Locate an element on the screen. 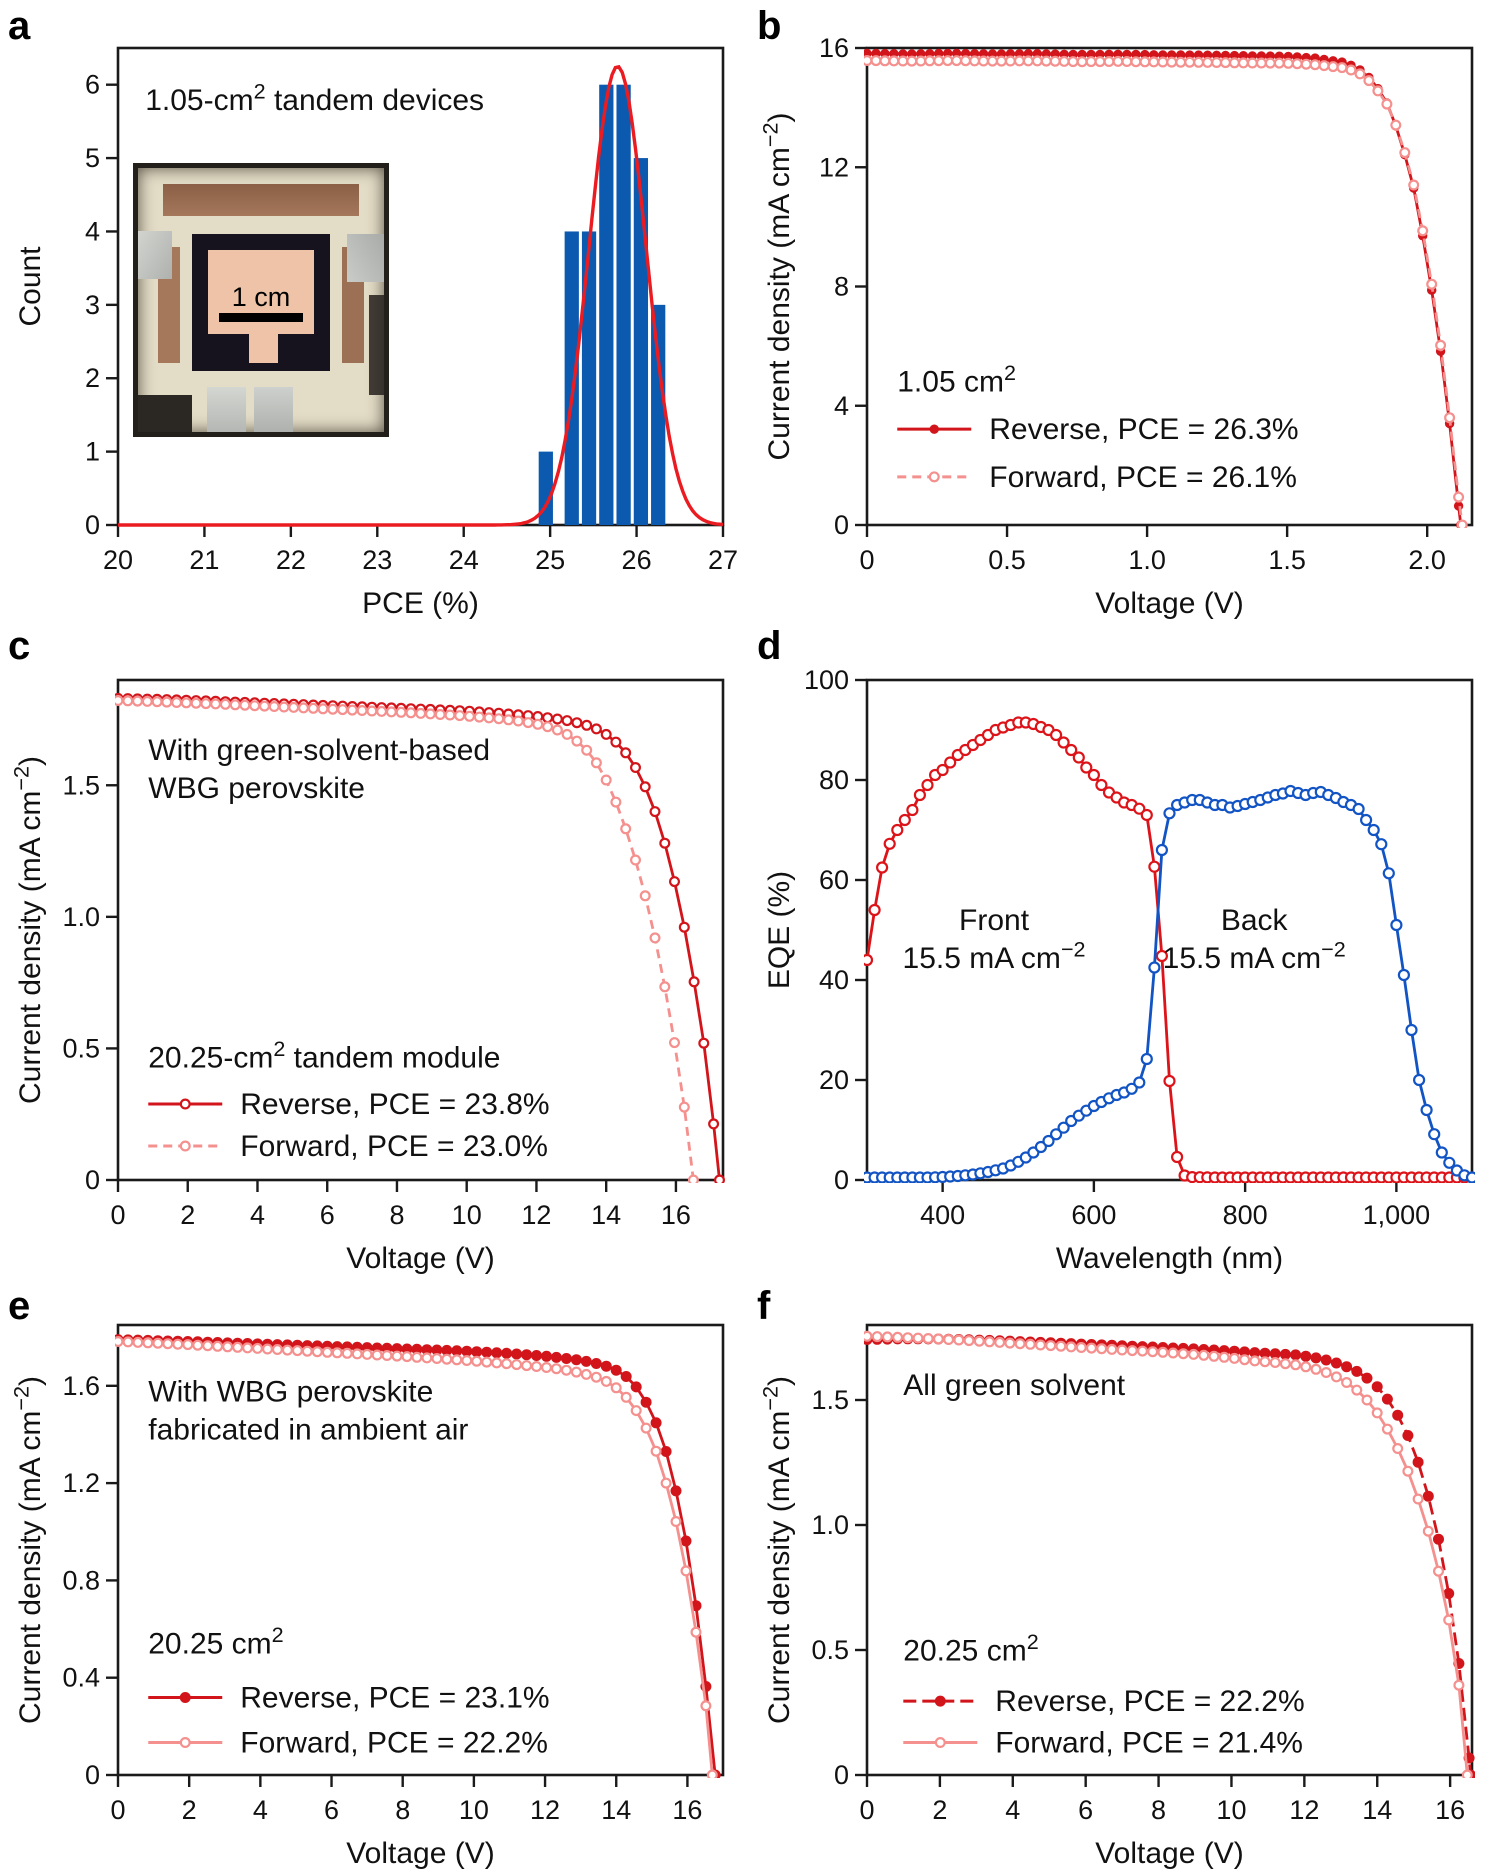 The image size is (1498, 1873). annotation: 15.5 mA cm−2 is located at coordinates (1254, 956).